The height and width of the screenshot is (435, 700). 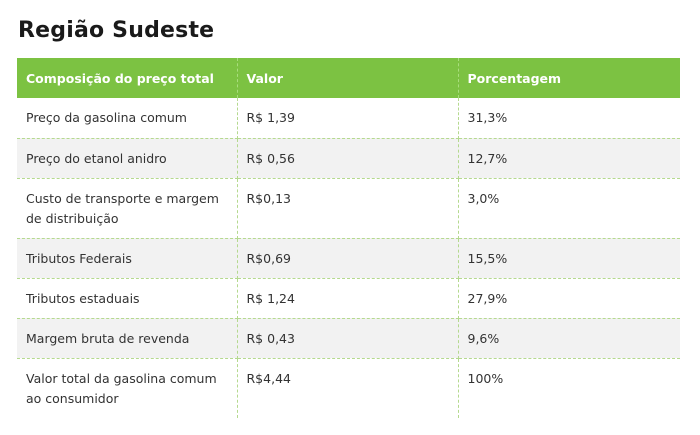 I want to click on cell-valor: R$ 0,43, so click(x=348, y=338).